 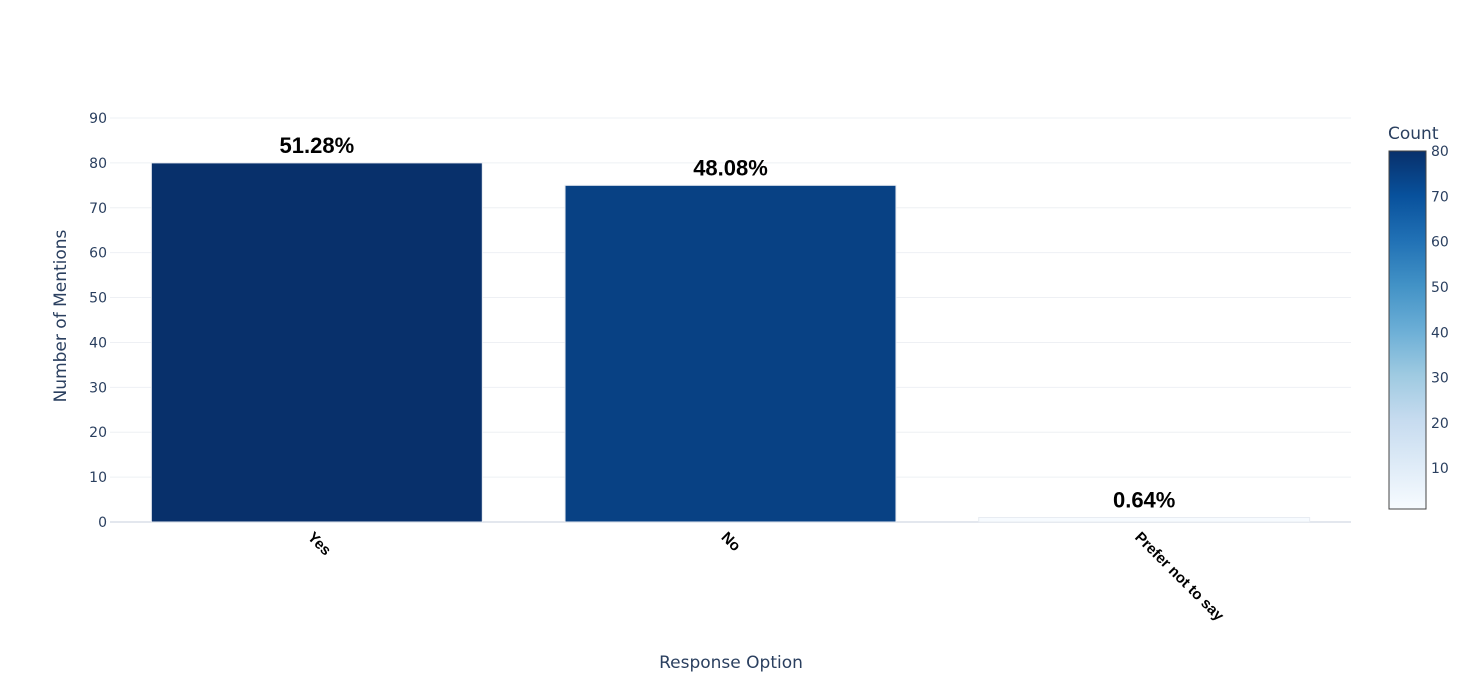 I want to click on x-axis-title: Response Option, so click(x=731, y=663).